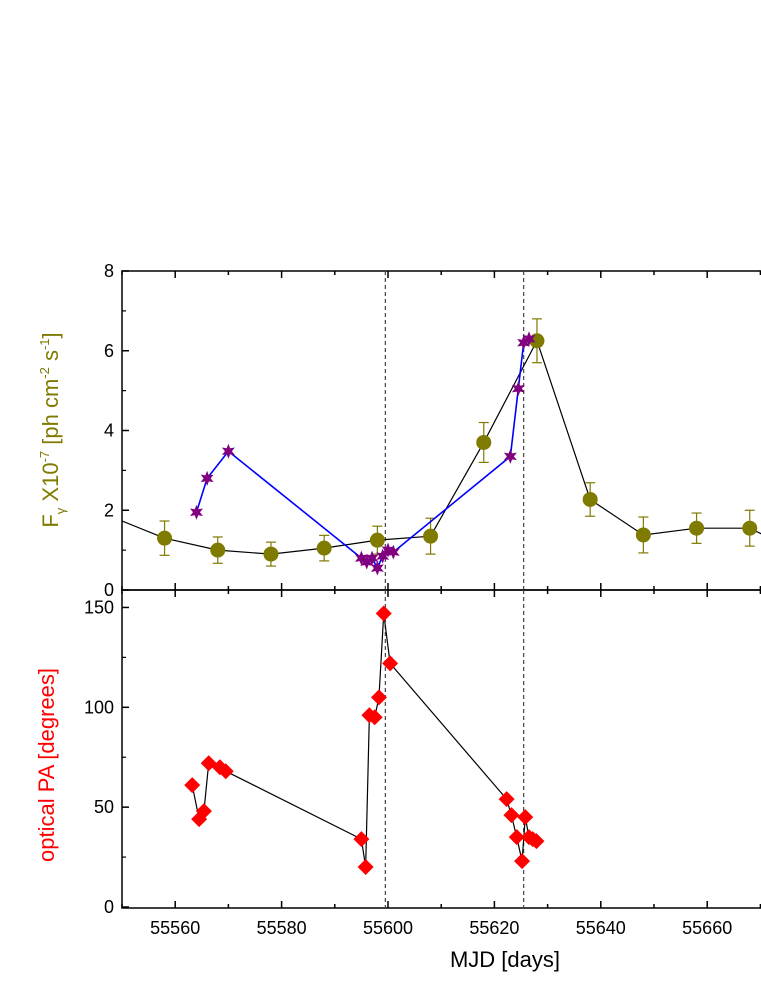 Image resolution: width=761 pixels, height=985 pixels. I want to click on bottom-series-layer, so click(364, 740).